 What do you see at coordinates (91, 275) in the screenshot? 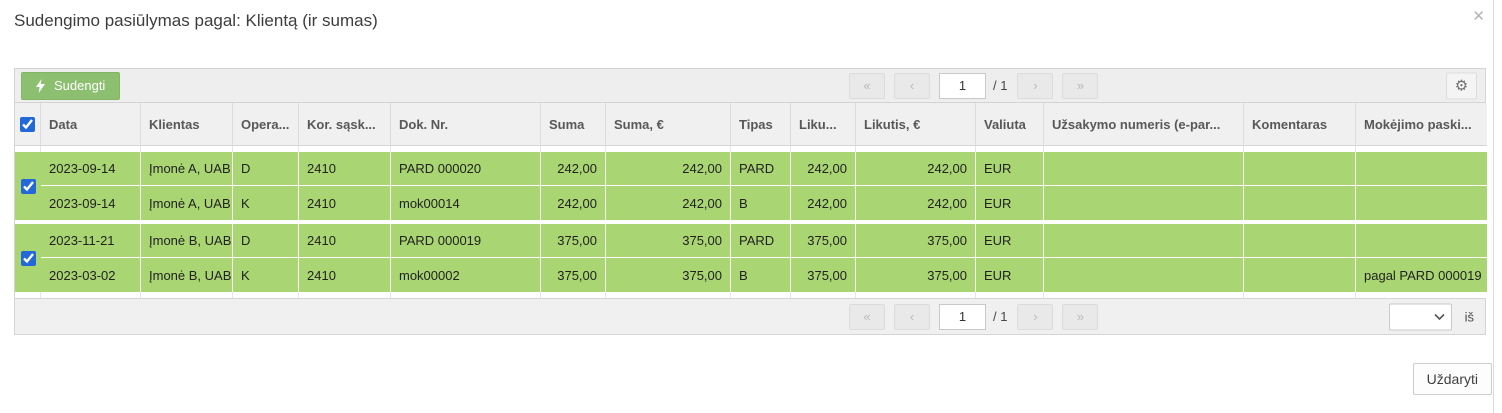
I see `cell-data: 2023-03-02` at bounding box center [91, 275].